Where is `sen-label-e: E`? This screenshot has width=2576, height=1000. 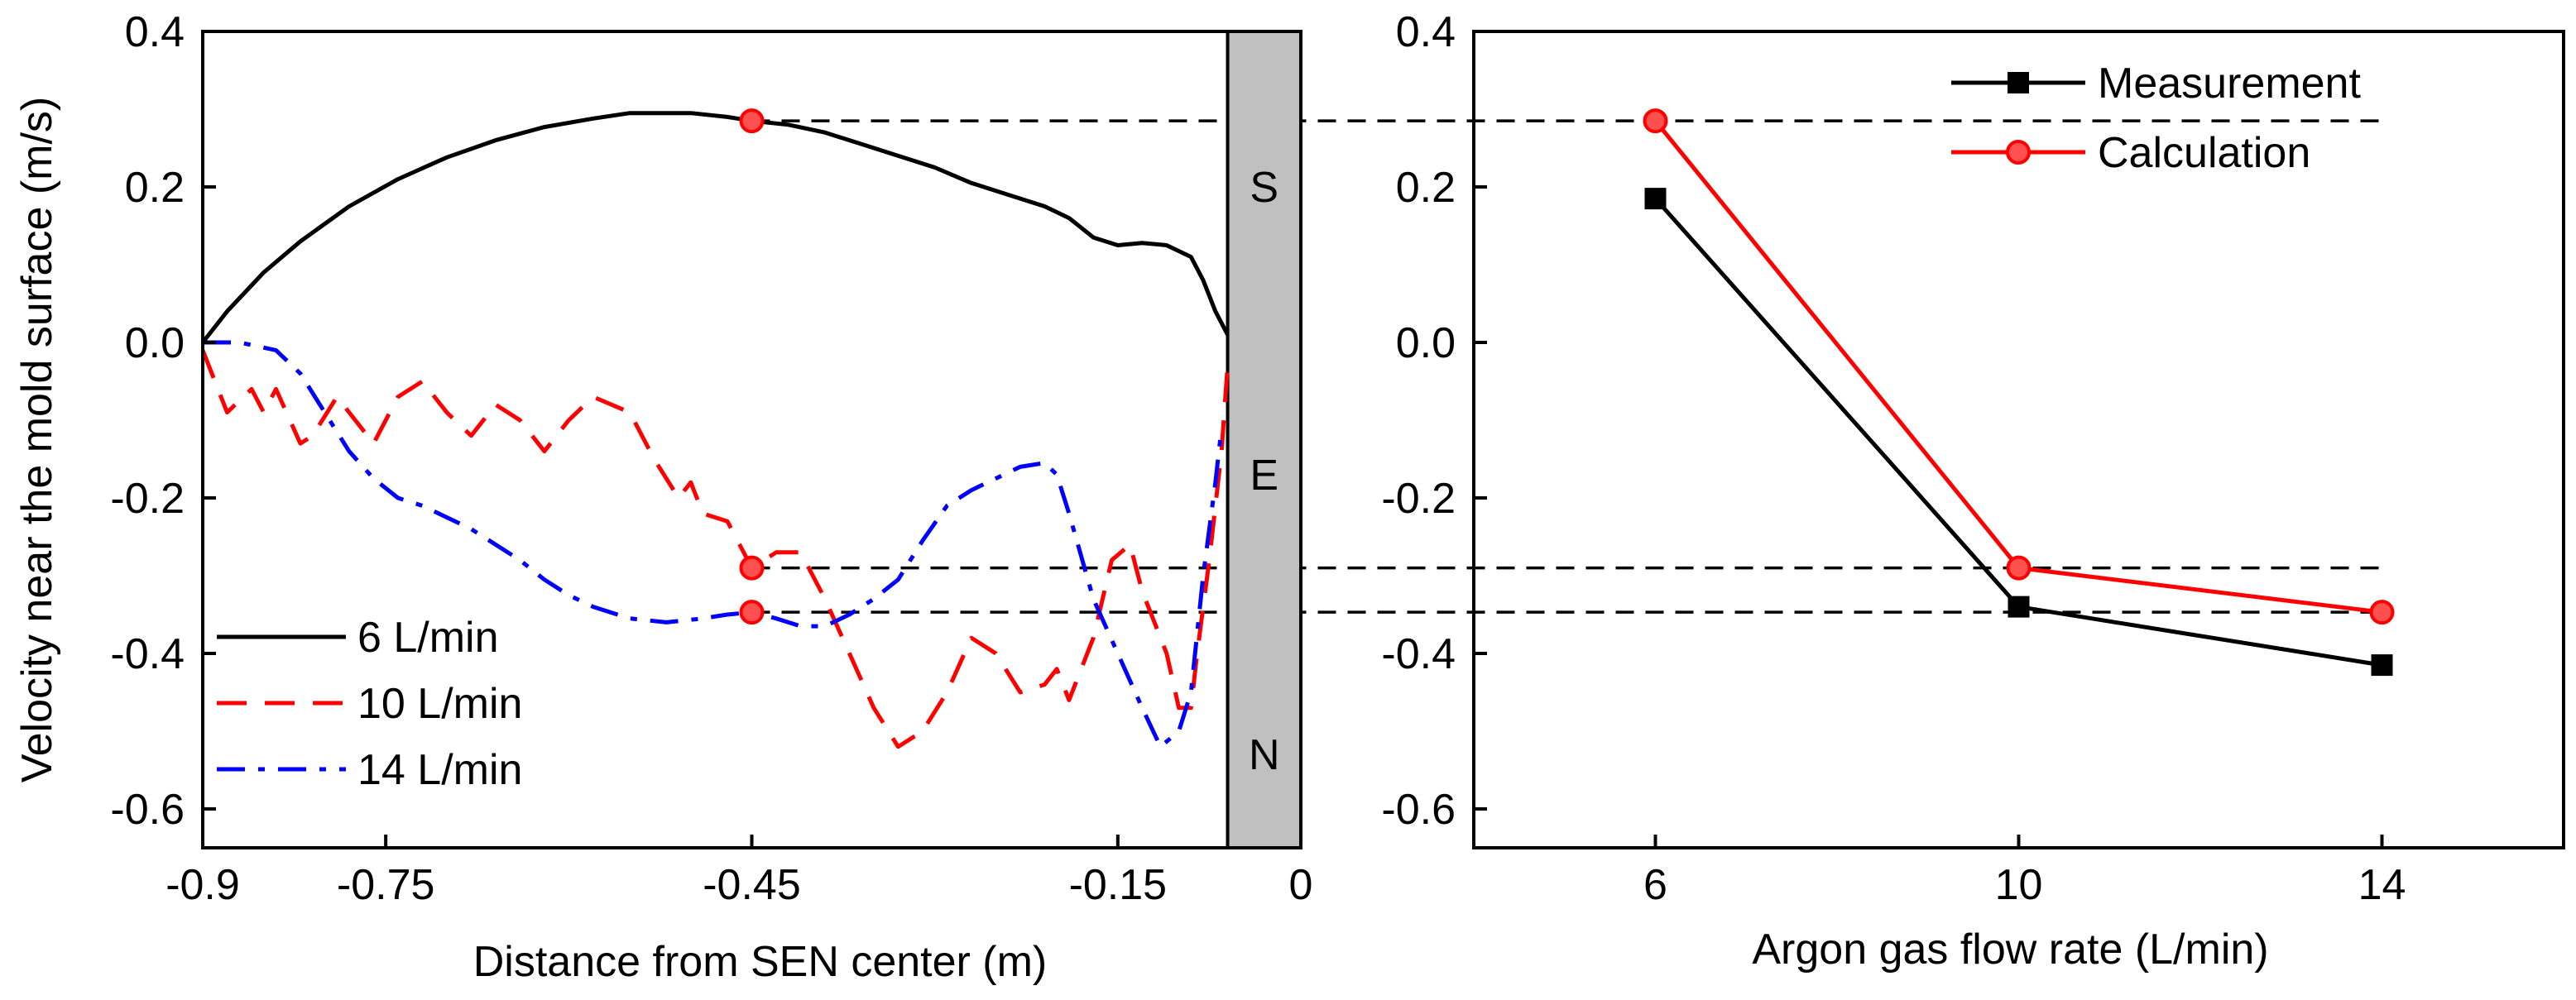 sen-label-e: E is located at coordinates (1264, 476).